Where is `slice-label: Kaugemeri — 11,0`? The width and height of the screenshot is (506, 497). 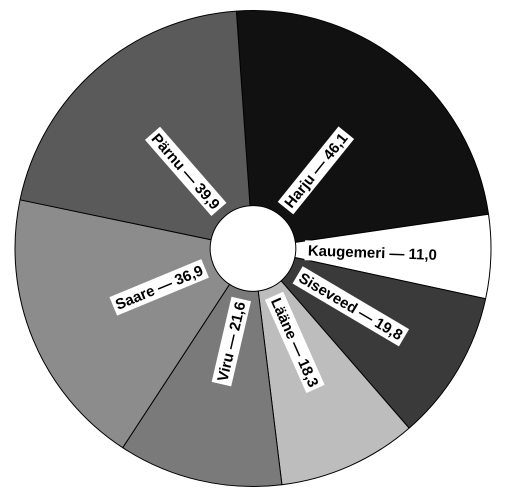 slice-label: Kaugemeri — 11,0 is located at coordinates (373, 253).